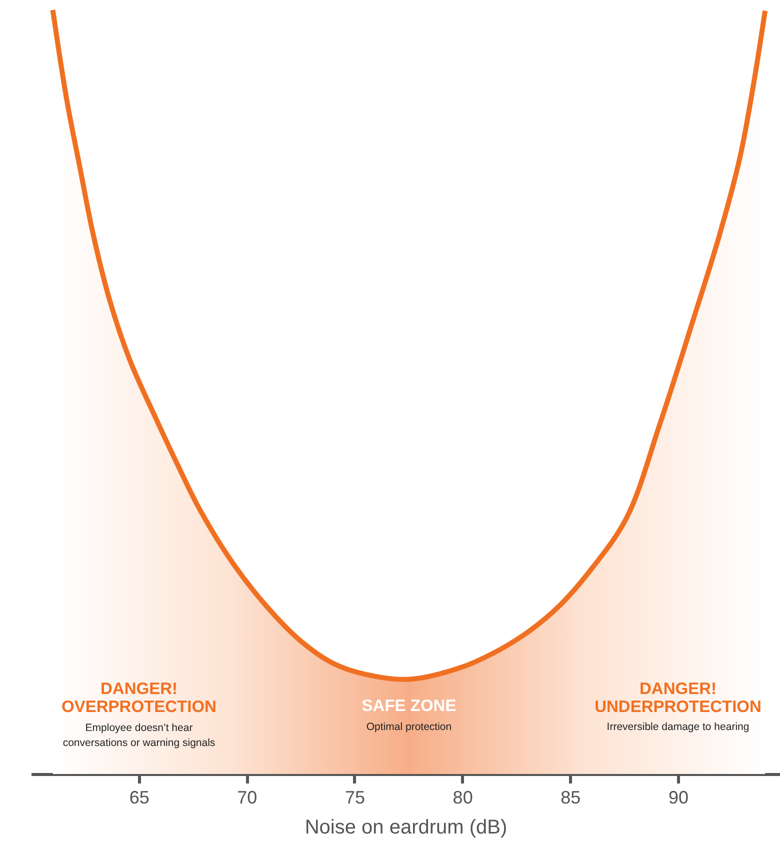 Image resolution: width=780 pixels, height=842 pixels. Describe the element at coordinates (355, 798) in the screenshot. I see `x-tick-label: 75` at that location.